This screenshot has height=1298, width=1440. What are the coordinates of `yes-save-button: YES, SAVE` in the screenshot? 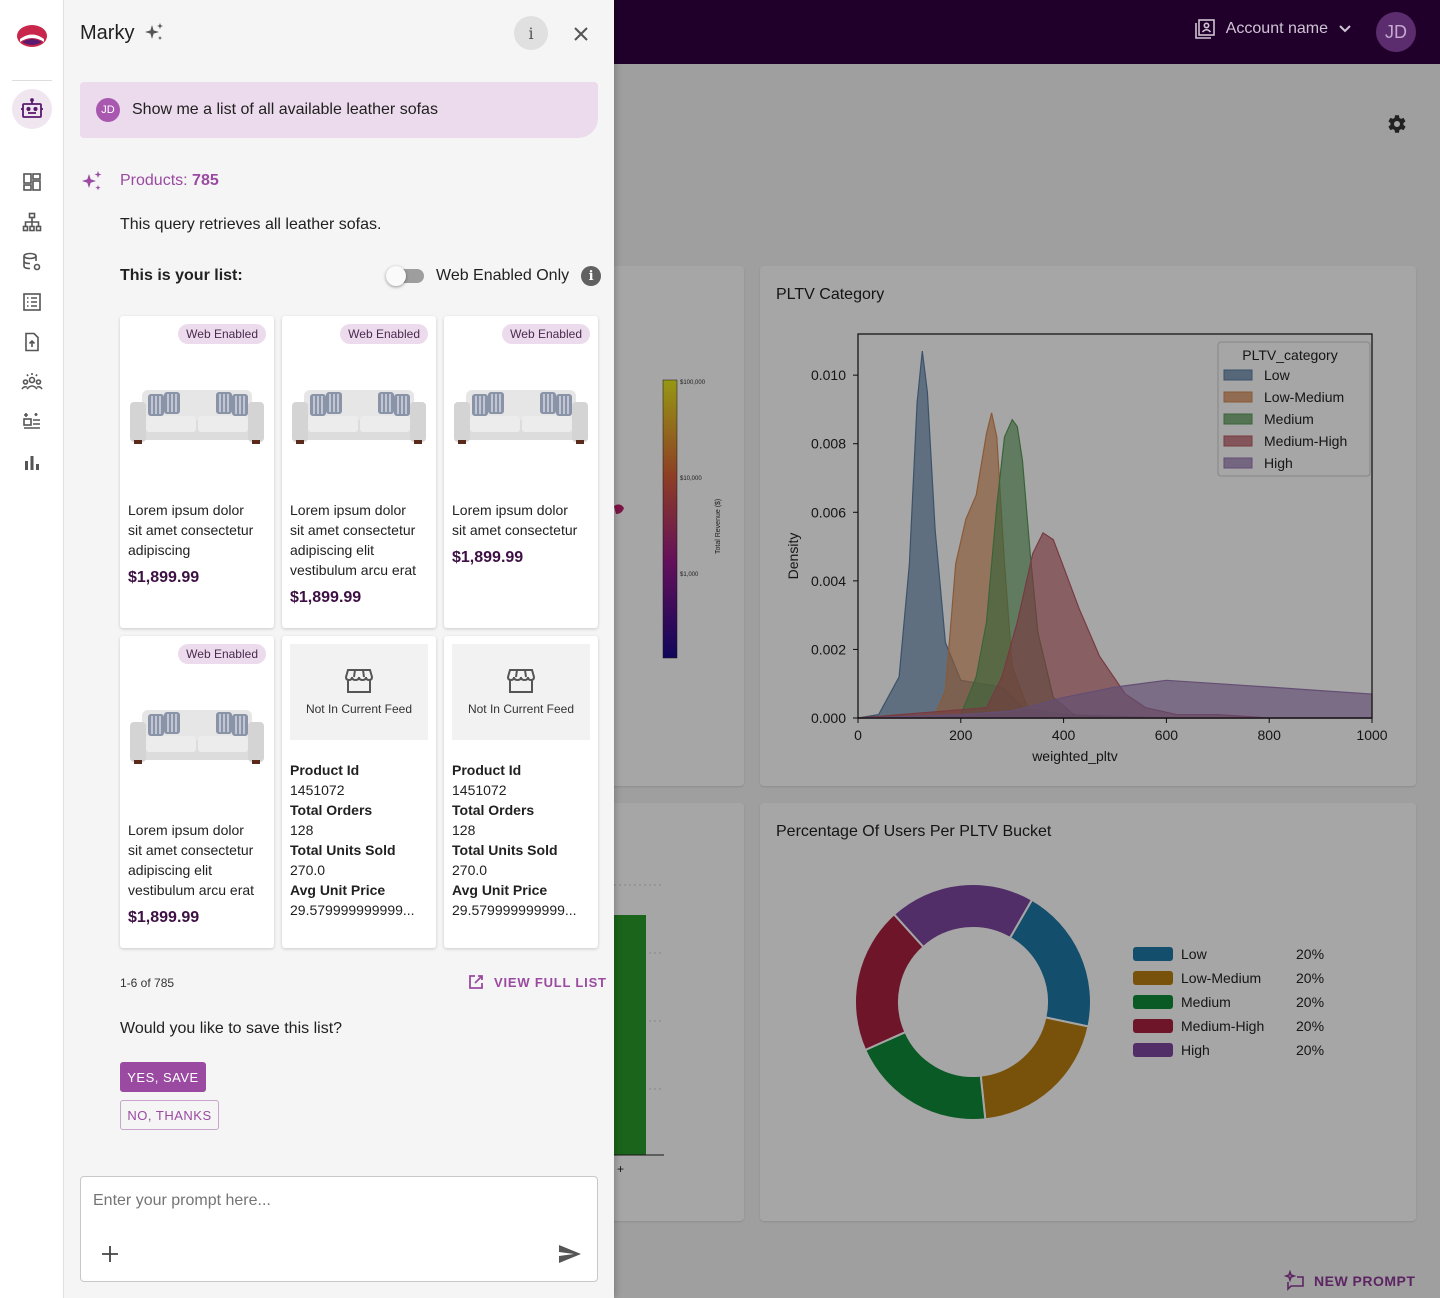 It's located at (163, 1077).